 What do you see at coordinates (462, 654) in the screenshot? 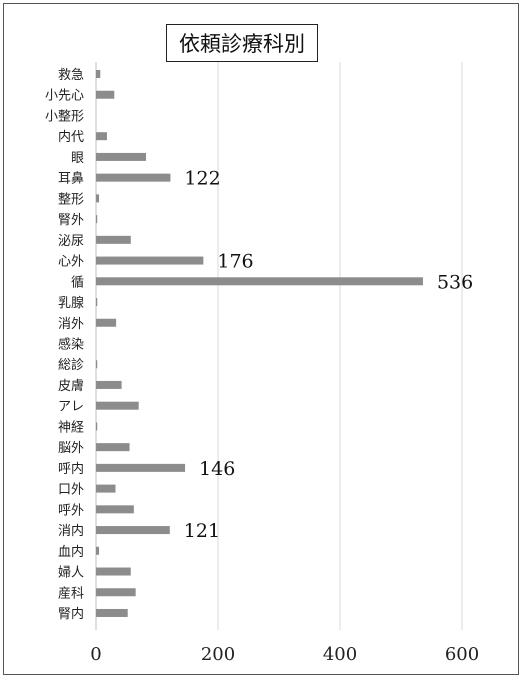
I see `x-tick-label-600: 600` at bounding box center [462, 654].